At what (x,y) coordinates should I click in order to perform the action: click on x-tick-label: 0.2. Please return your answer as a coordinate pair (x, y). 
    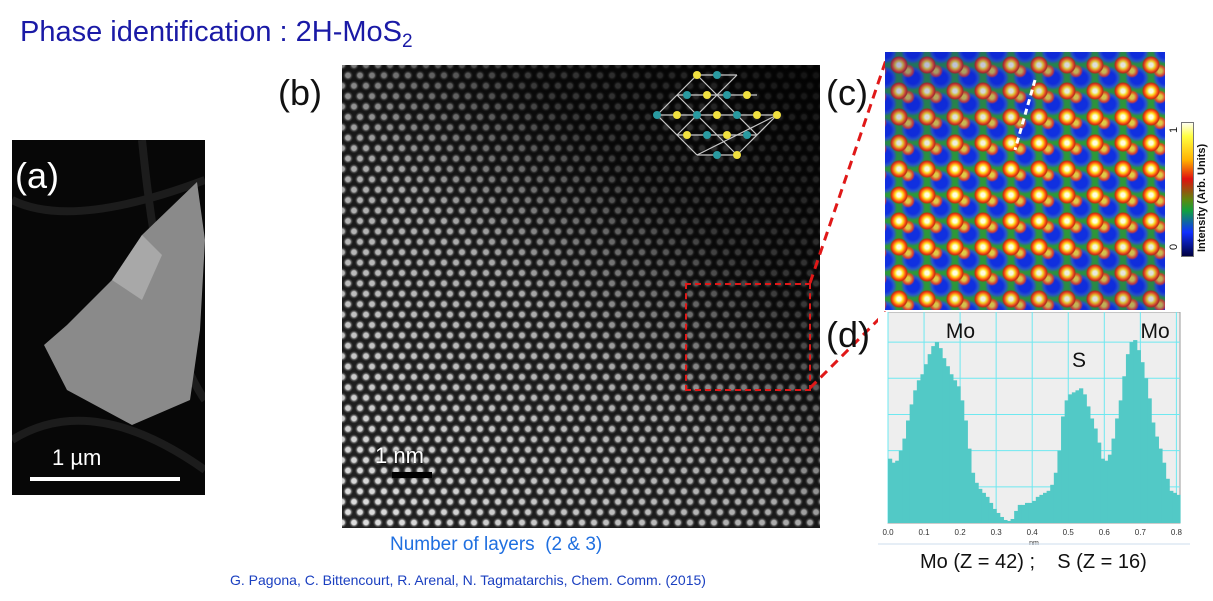
    Looking at the image, I should click on (961, 532).